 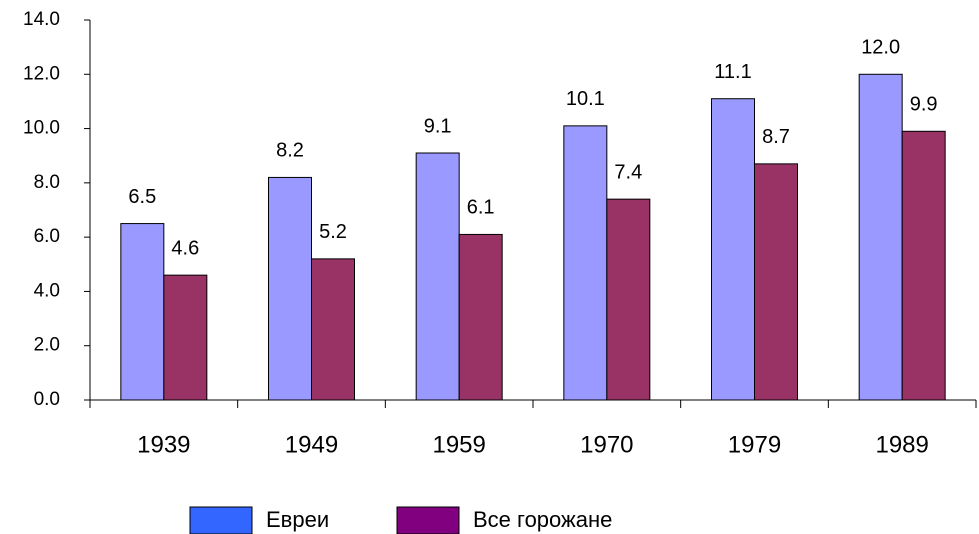 What do you see at coordinates (901, 444) in the screenshot?
I see `x-tick-label: 1989` at bounding box center [901, 444].